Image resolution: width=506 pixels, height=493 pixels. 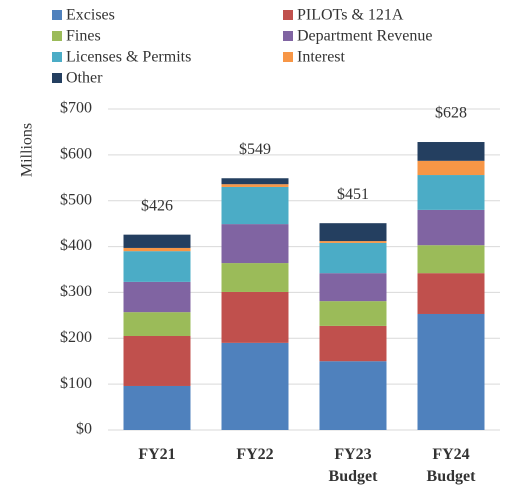 I want to click on y-tick-label: $600, so click(x=76, y=154).